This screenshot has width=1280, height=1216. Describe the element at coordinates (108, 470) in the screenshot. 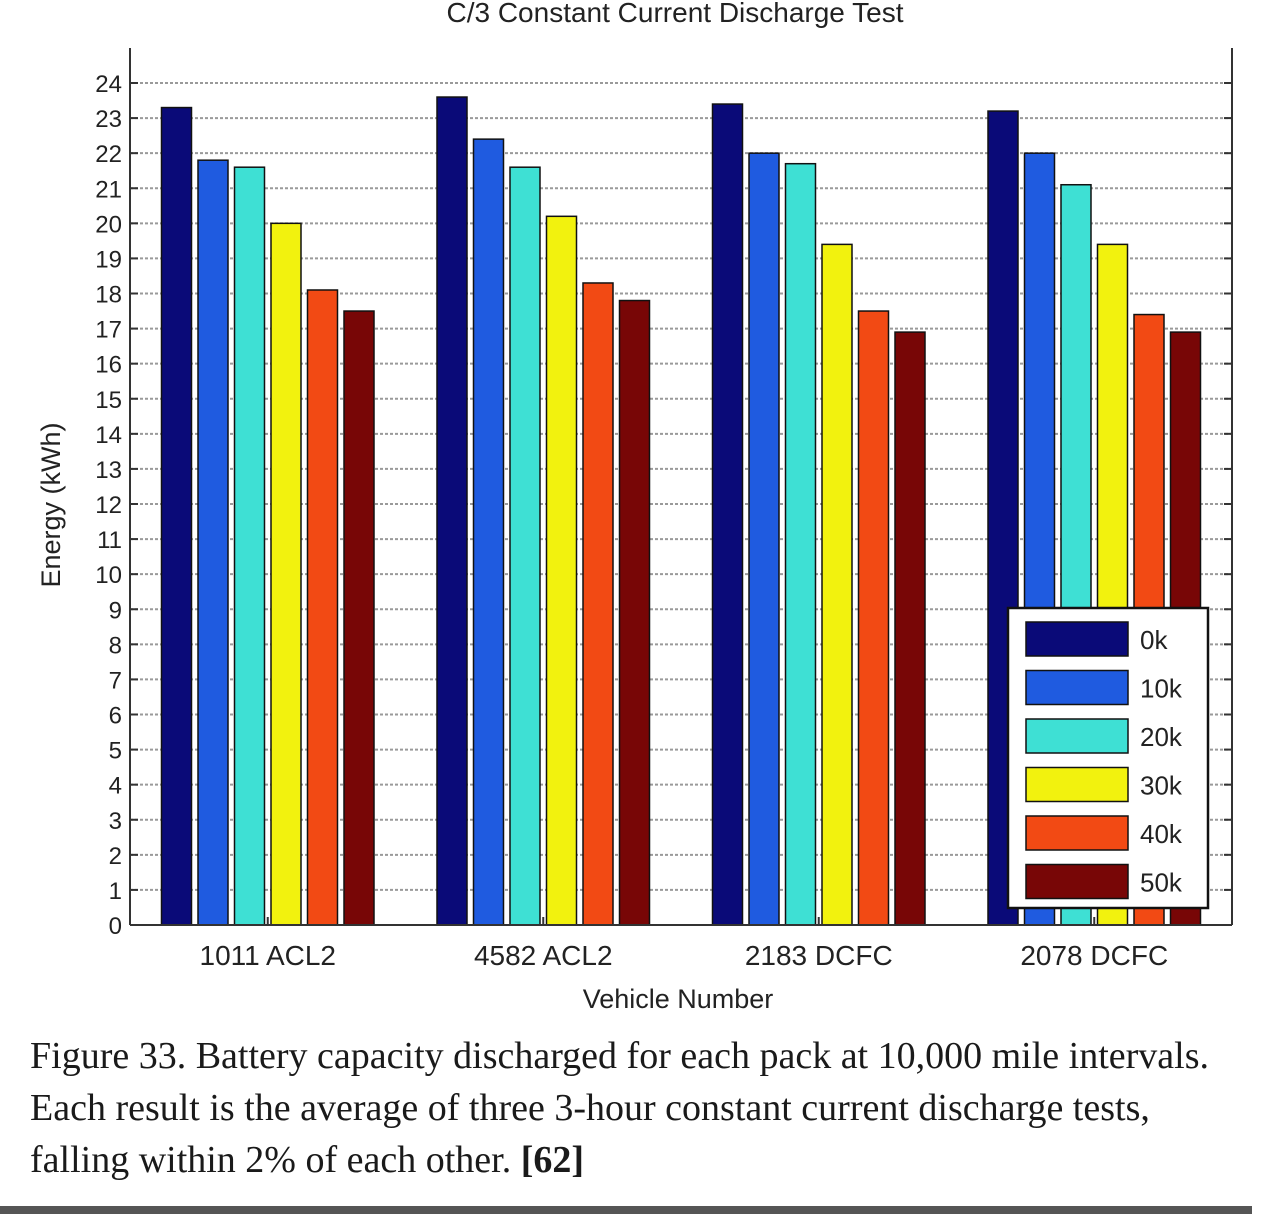

I see `y-tick-label: 13` at that location.